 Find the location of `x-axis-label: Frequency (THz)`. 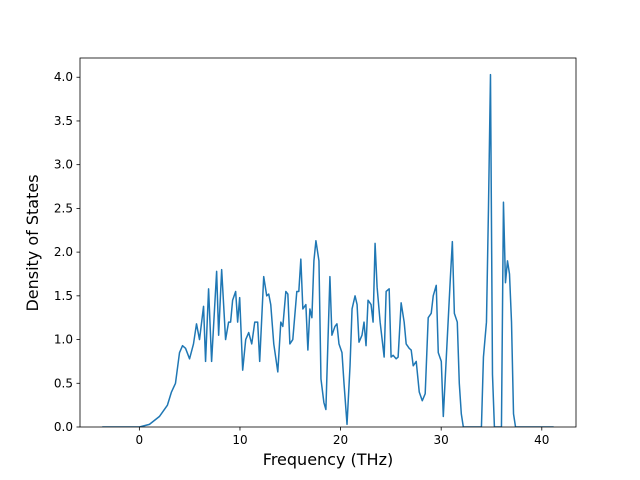

x-axis-label: Frequency (THz) is located at coordinates (328, 459).